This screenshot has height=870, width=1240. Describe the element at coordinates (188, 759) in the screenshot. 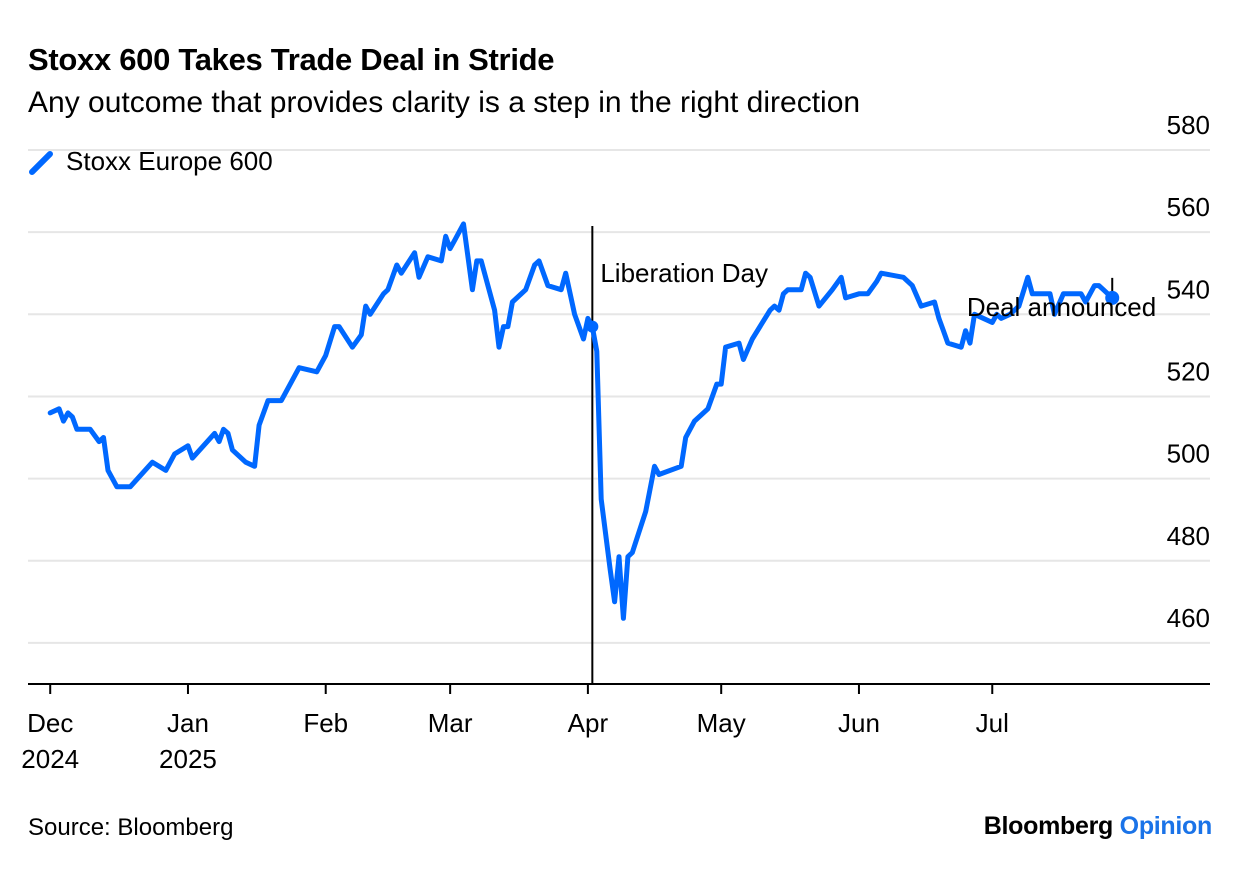

I see `x-tick-label: 2025` at that location.